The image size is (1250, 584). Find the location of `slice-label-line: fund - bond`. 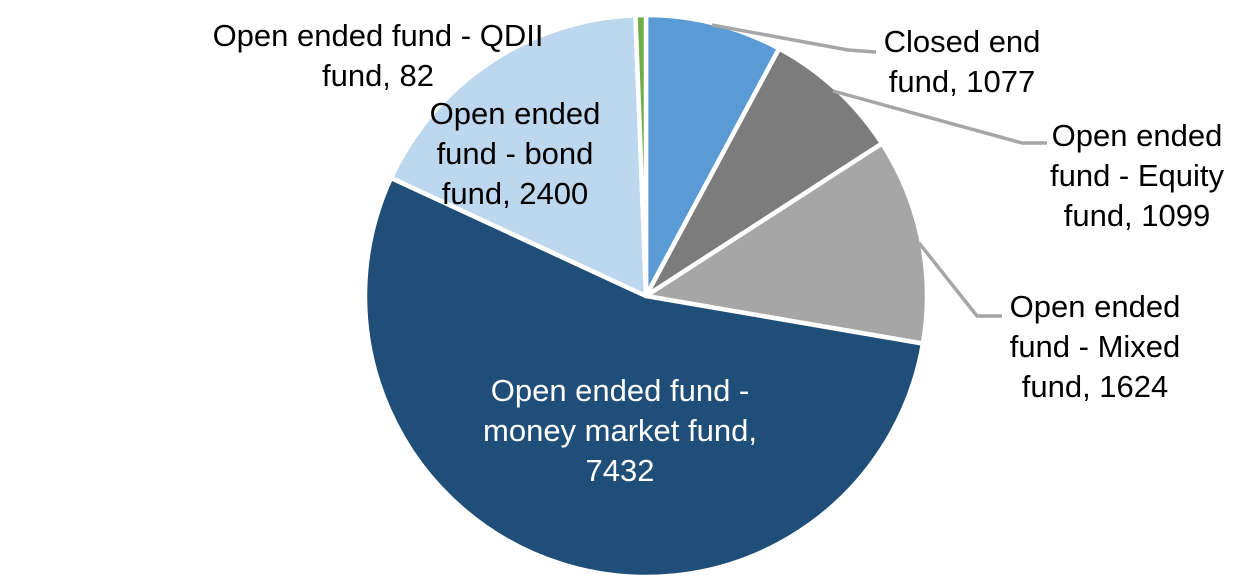

slice-label-line: fund - bond is located at coordinates (515, 153).